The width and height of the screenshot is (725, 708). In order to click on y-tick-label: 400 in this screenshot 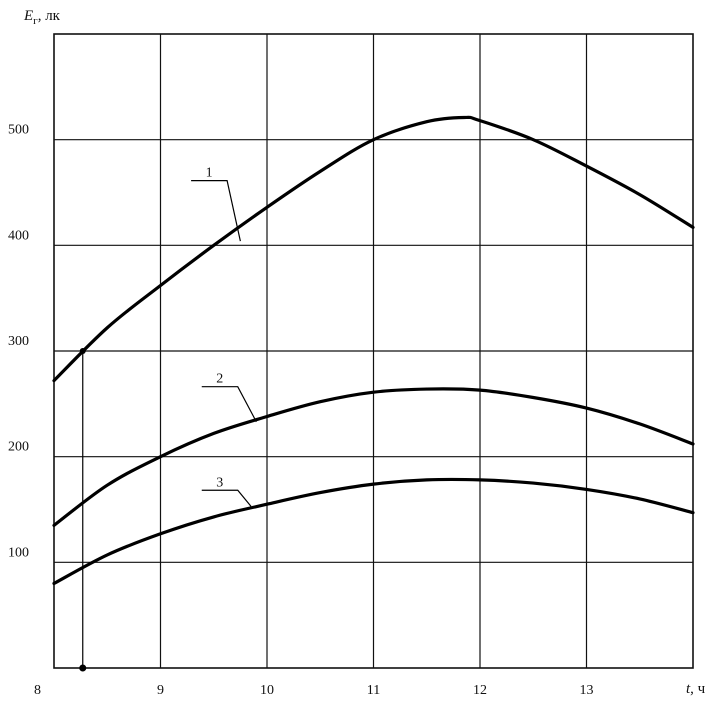, I will do `click(18, 235)`.